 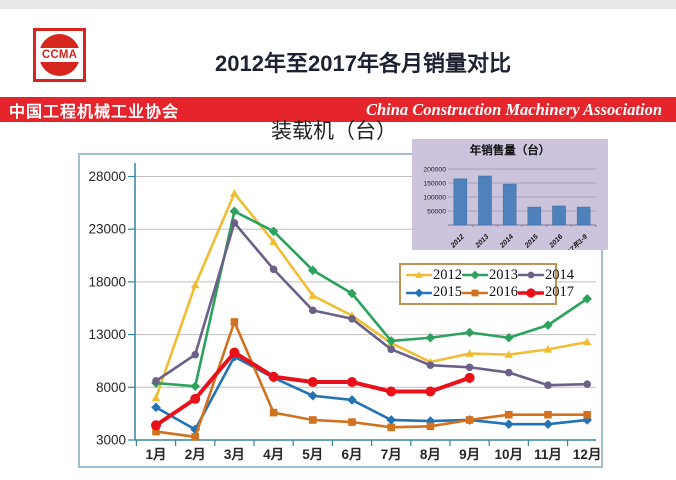 I want to click on legend-item-2014: 2014, so click(x=546, y=275).